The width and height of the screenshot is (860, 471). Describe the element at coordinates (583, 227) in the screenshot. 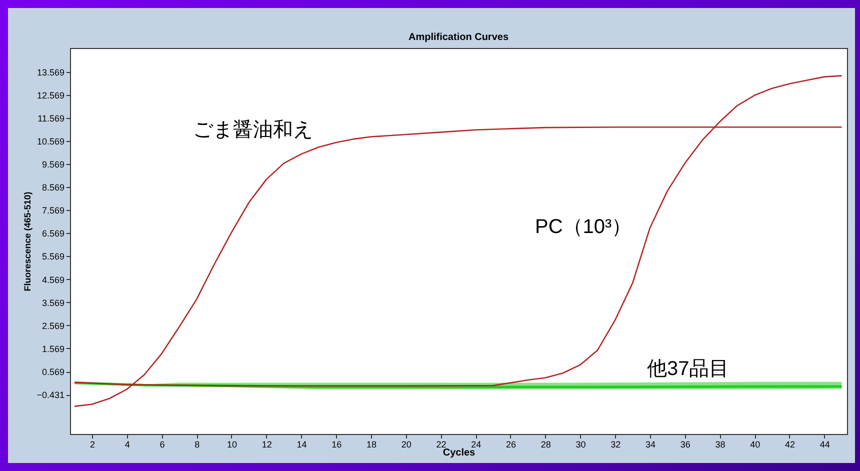

I see `series-label: PC（10³）` at that location.